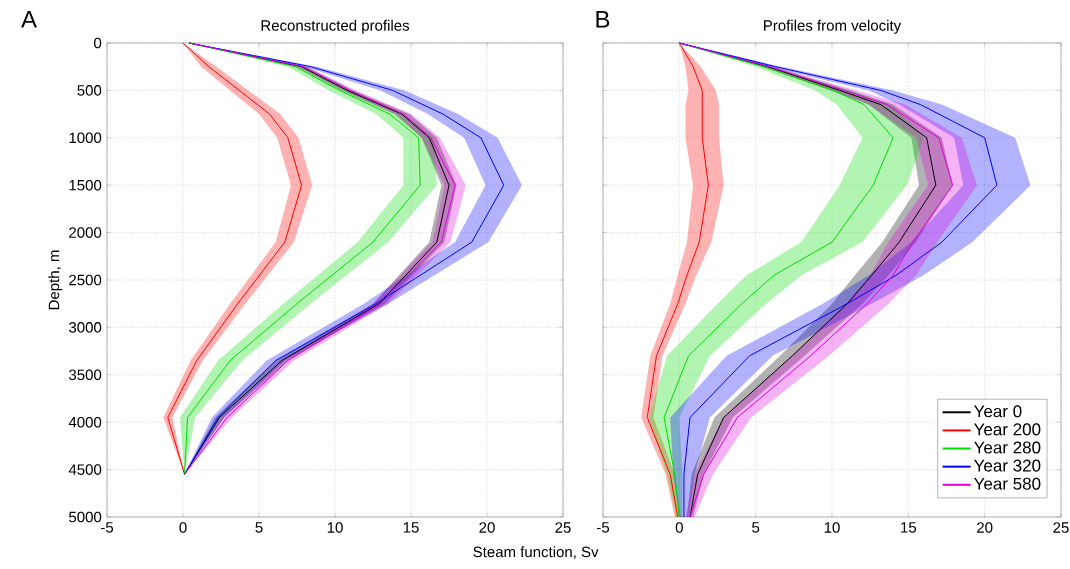 This screenshot has height=569, width=1070. Describe the element at coordinates (1007, 429) in the screenshot. I see `legend-label: Year 200` at that location.